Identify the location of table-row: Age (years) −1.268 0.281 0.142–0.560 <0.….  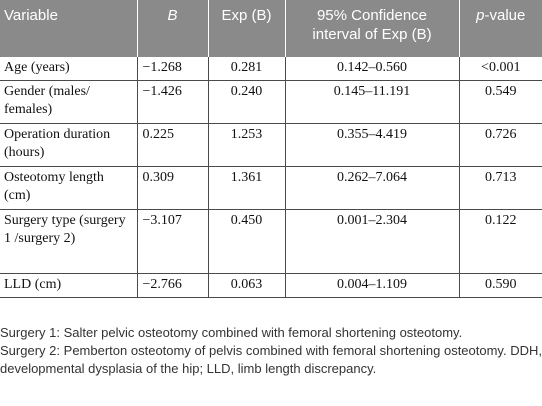
(271, 69).